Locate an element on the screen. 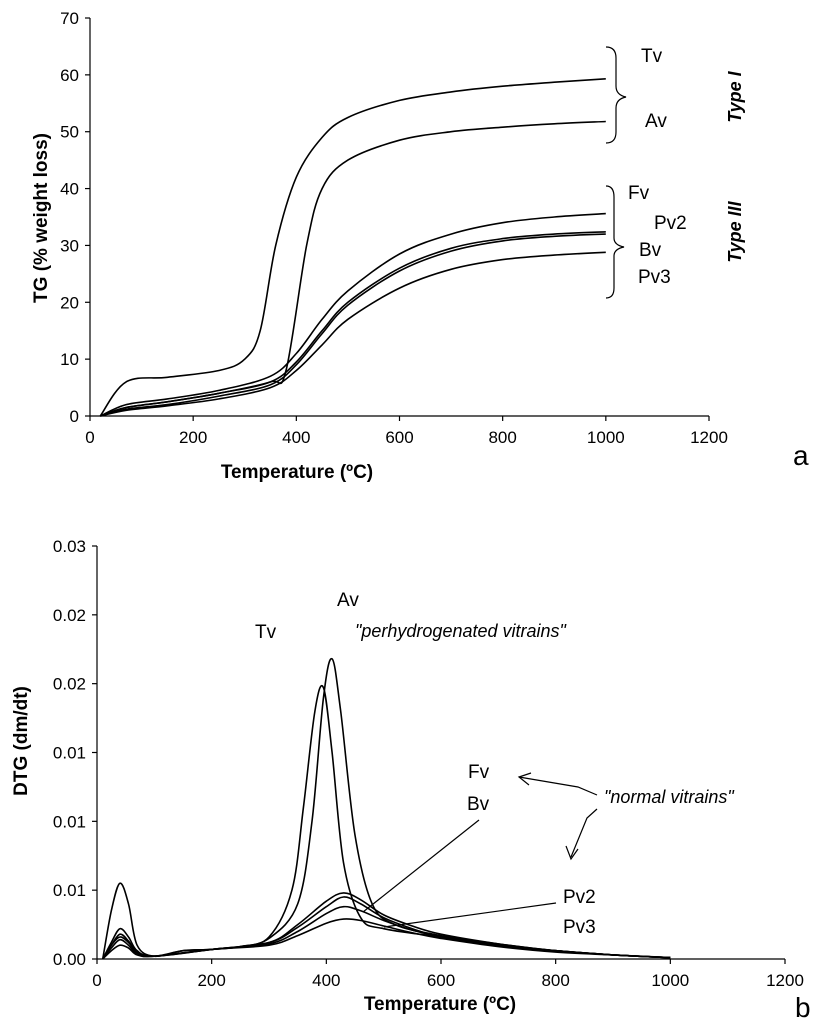  chart-a-xlabel: Temperature (ºC) is located at coordinates (297, 472).